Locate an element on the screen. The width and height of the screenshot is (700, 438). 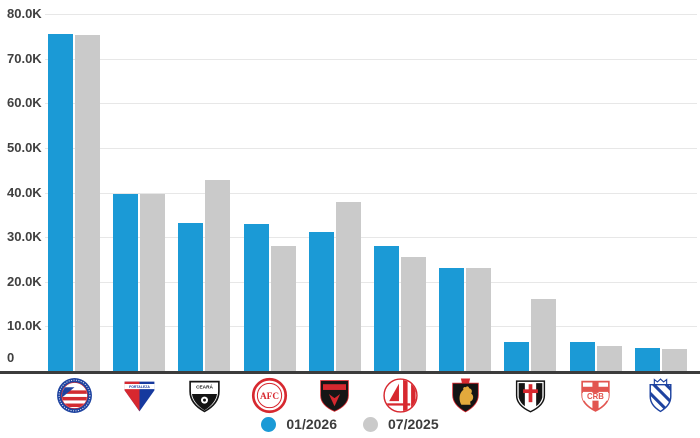
bahia-crest-icon is located at coordinates (74, 395).